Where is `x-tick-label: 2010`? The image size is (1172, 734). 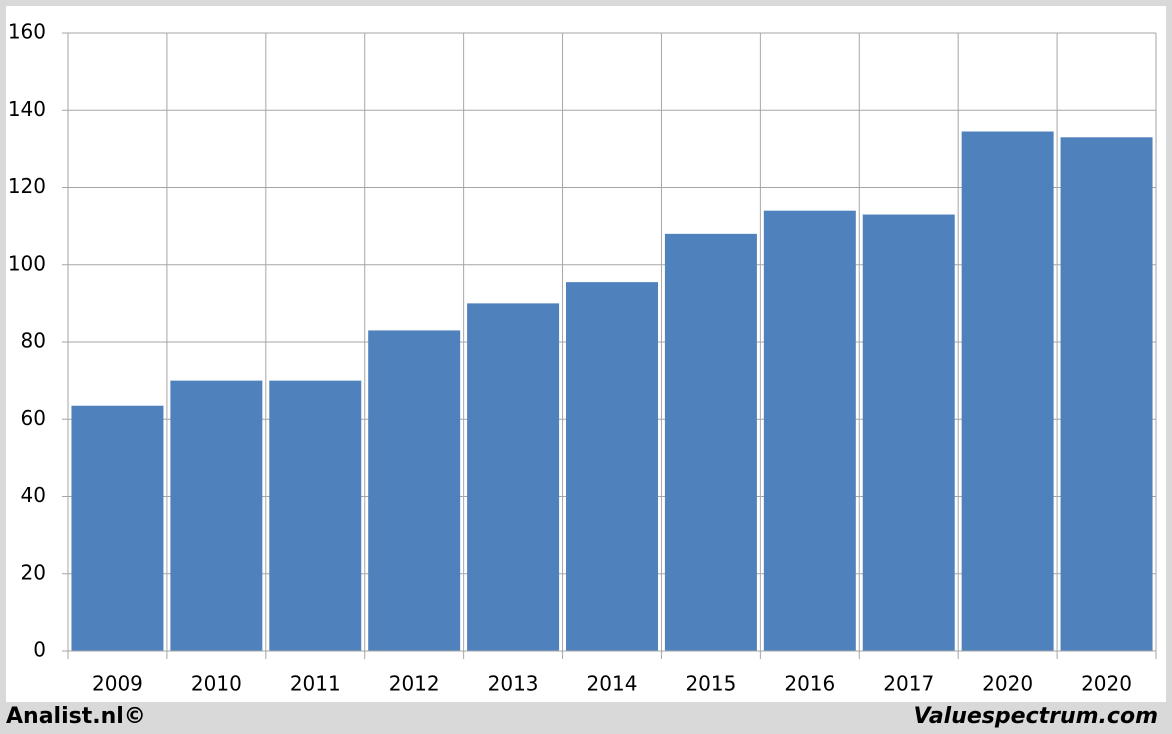
x-tick-label: 2010 is located at coordinates (216, 684).